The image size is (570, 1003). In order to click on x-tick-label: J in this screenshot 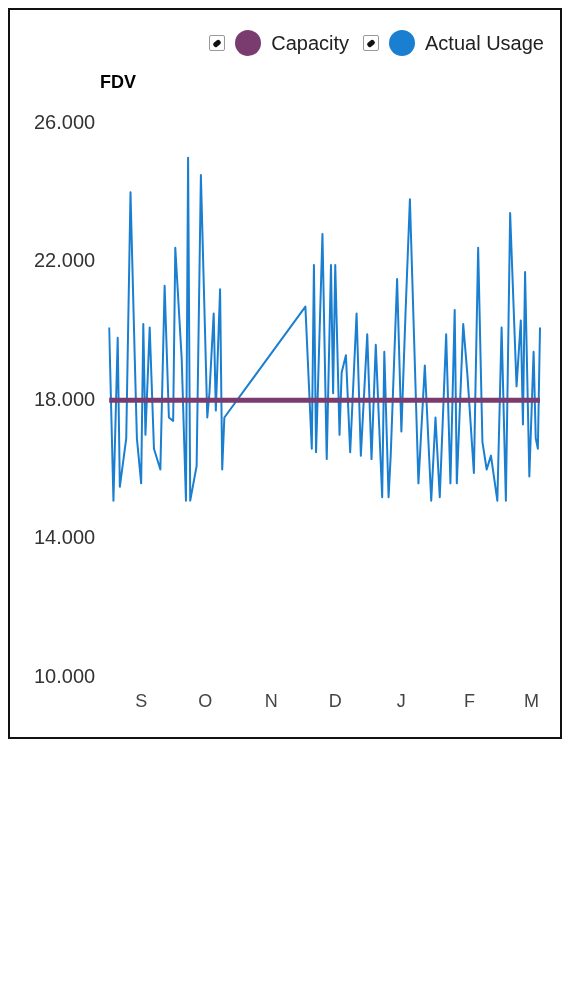, I will do `click(401, 701)`.